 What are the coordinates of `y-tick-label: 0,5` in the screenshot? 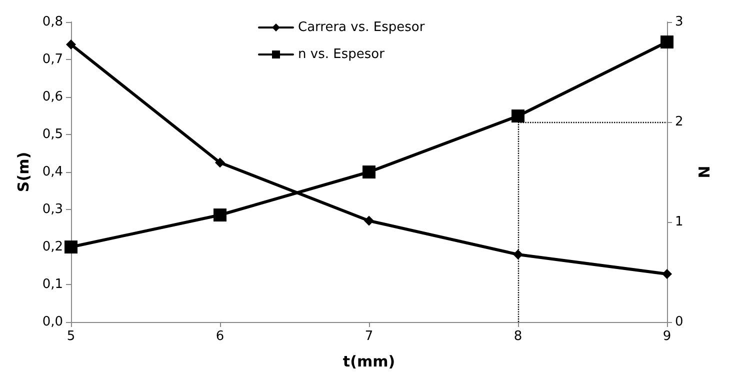 It's located at (52, 134).